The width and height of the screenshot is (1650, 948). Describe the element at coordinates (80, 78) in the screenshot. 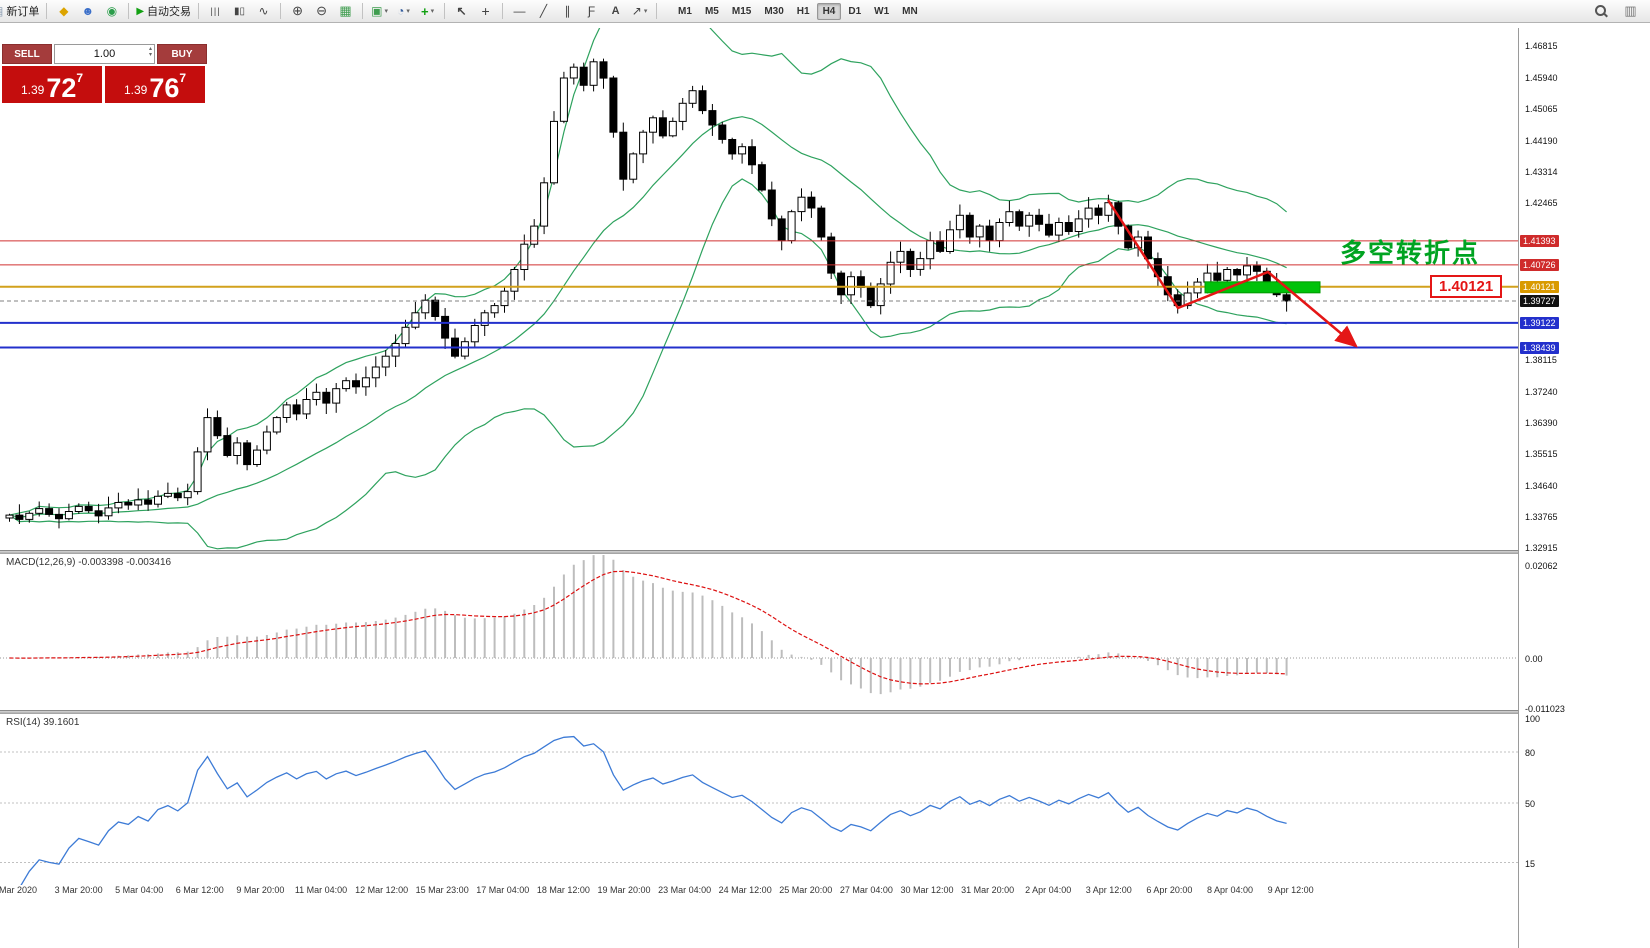

I see `sell-price-pipette: 7` at that location.